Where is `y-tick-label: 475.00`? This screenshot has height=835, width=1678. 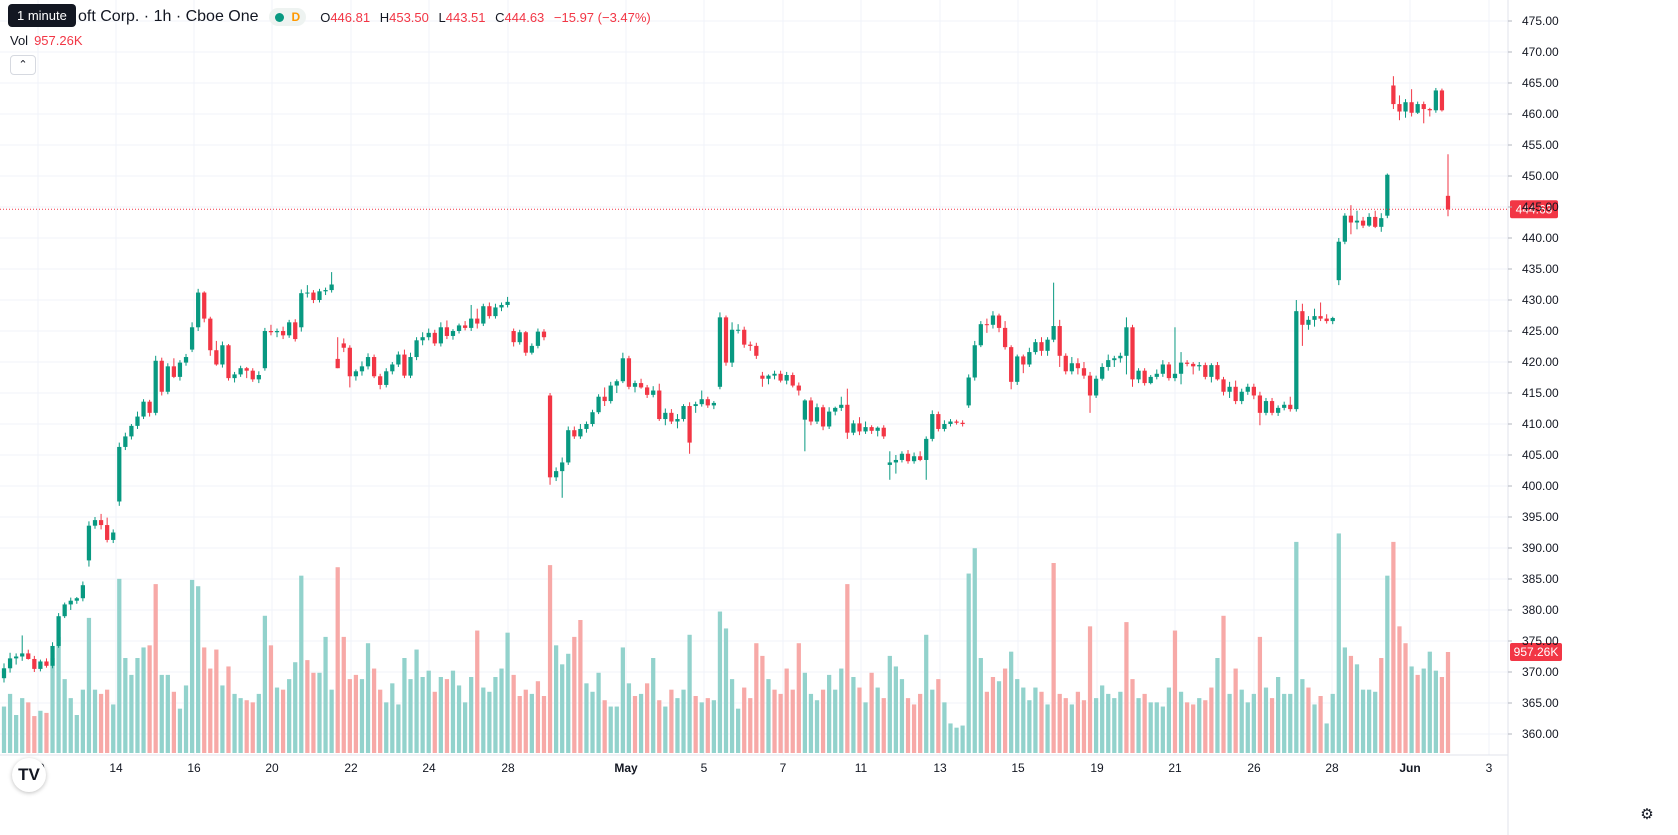 y-tick-label: 475.00 is located at coordinates (1540, 21).